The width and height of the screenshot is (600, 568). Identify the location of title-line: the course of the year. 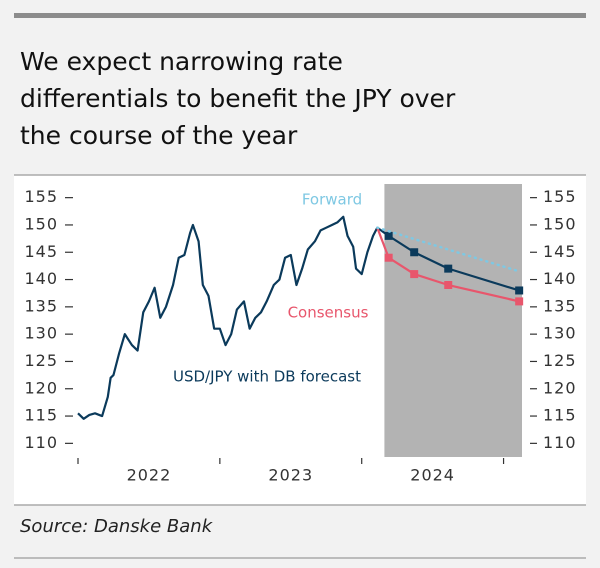
(159, 135).